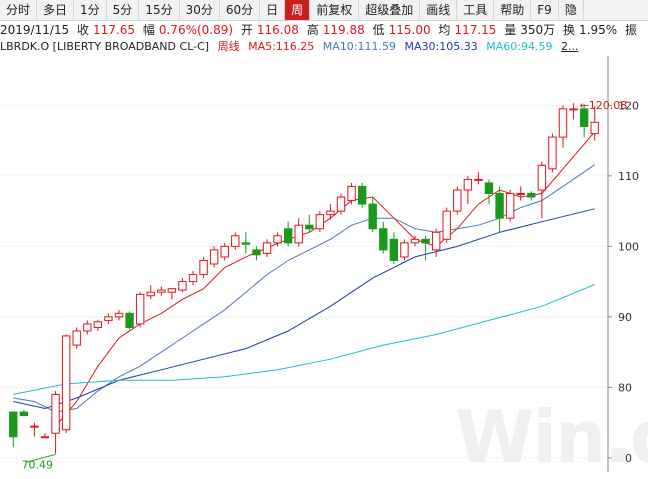 This screenshot has height=479, width=648. I want to click on toolbar-button-4: 15分, so click(159, 10).